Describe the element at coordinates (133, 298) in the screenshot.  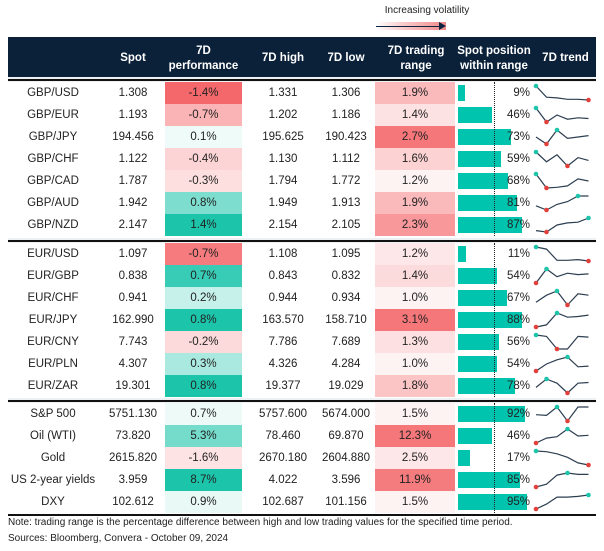
I see `spot-value: 0.941` at that location.